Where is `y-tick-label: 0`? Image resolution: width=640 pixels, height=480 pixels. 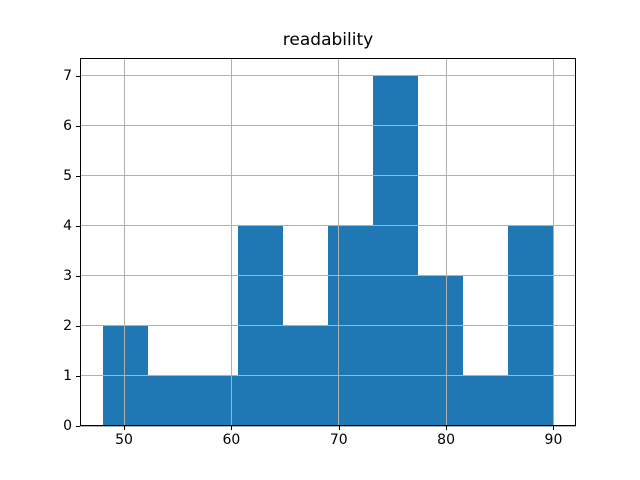
y-tick-label: 0 is located at coordinates (67, 426).